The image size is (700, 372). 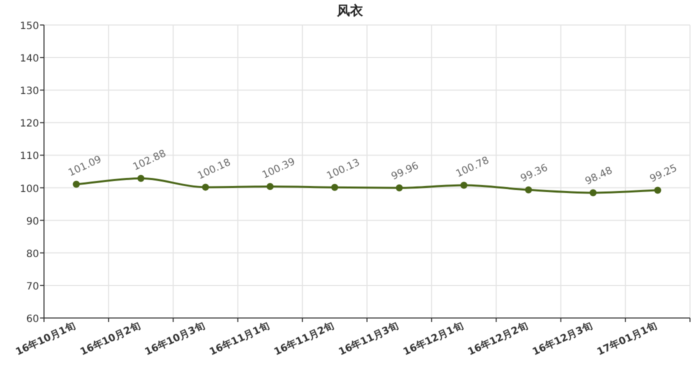 What do you see at coordinates (32, 254) in the screenshot?
I see `y-tick-label: 80` at bounding box center [32, 254].